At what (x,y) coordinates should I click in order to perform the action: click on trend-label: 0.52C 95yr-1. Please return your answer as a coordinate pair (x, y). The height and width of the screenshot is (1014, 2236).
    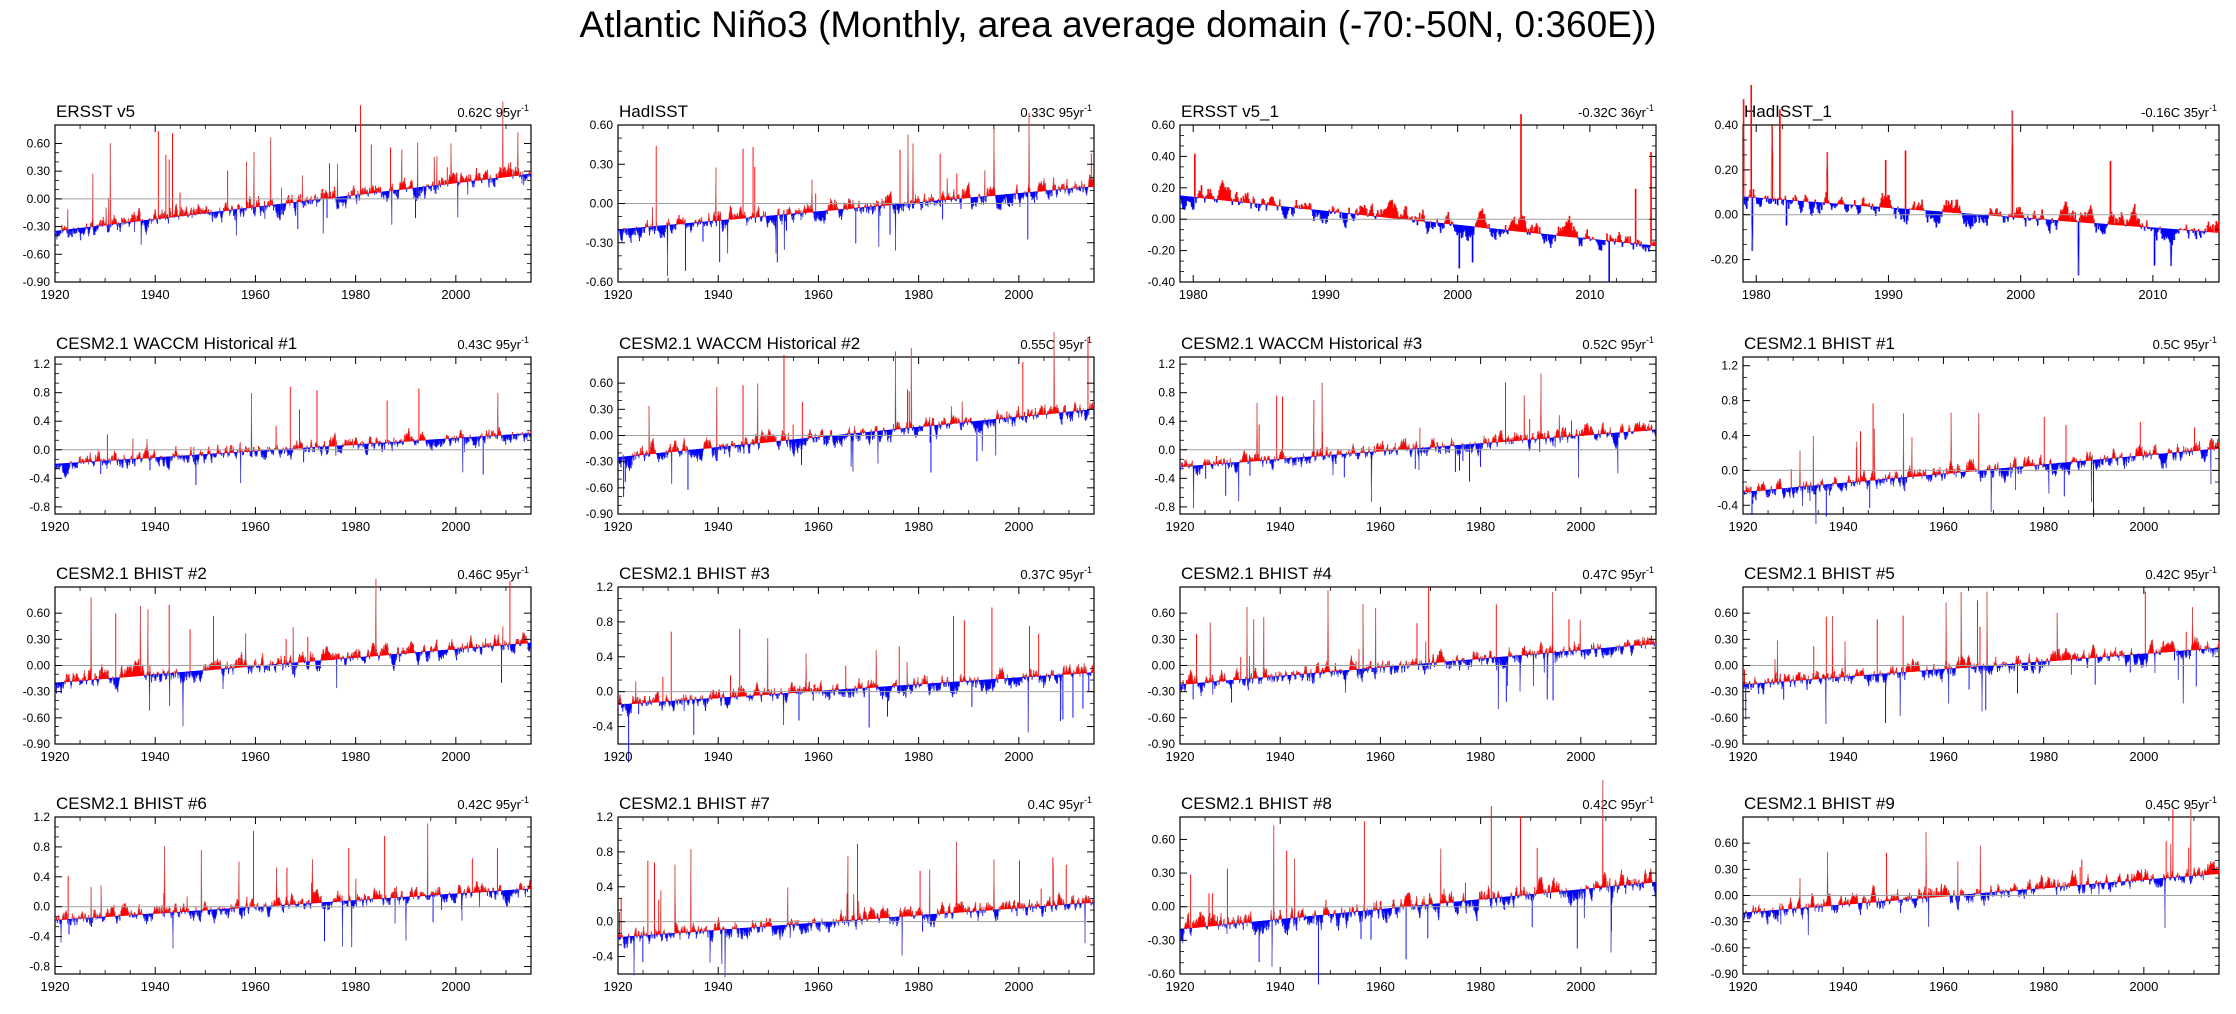
    Looking at the image, I should click on (1618, 343).